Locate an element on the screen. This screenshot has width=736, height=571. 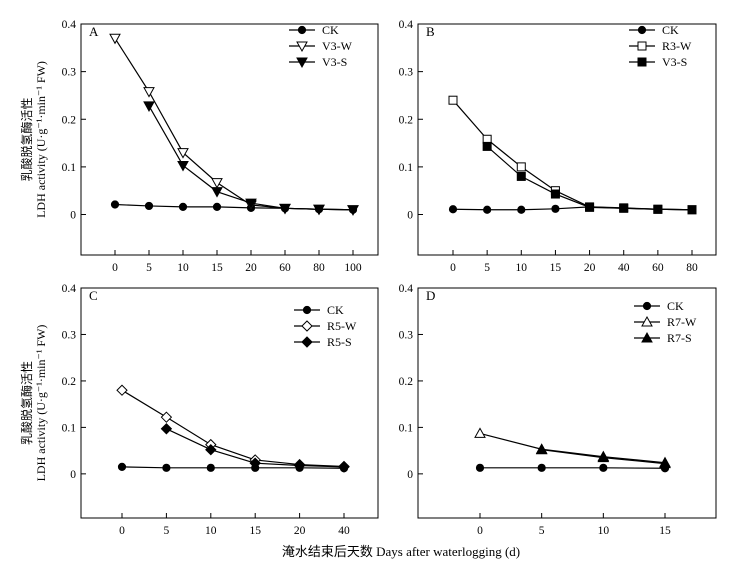
legend: CK V3-W V3-S is located at coordinates (321, 46).